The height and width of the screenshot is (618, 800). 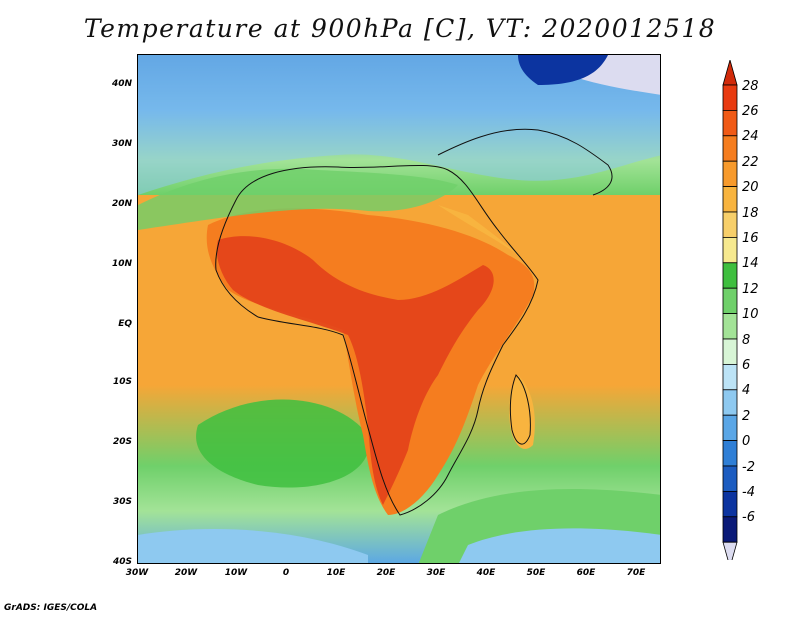 I want to click on colorbar-bottom-arrow, so click(x=730, y=550).